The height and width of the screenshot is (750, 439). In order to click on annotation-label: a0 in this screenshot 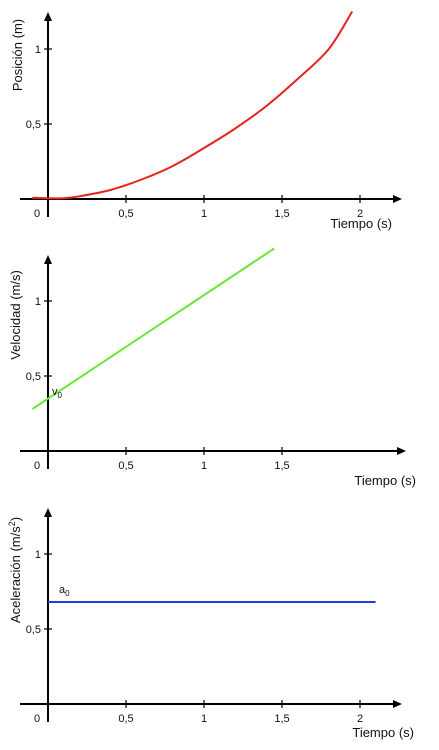, I will do `click(64, 591)`.